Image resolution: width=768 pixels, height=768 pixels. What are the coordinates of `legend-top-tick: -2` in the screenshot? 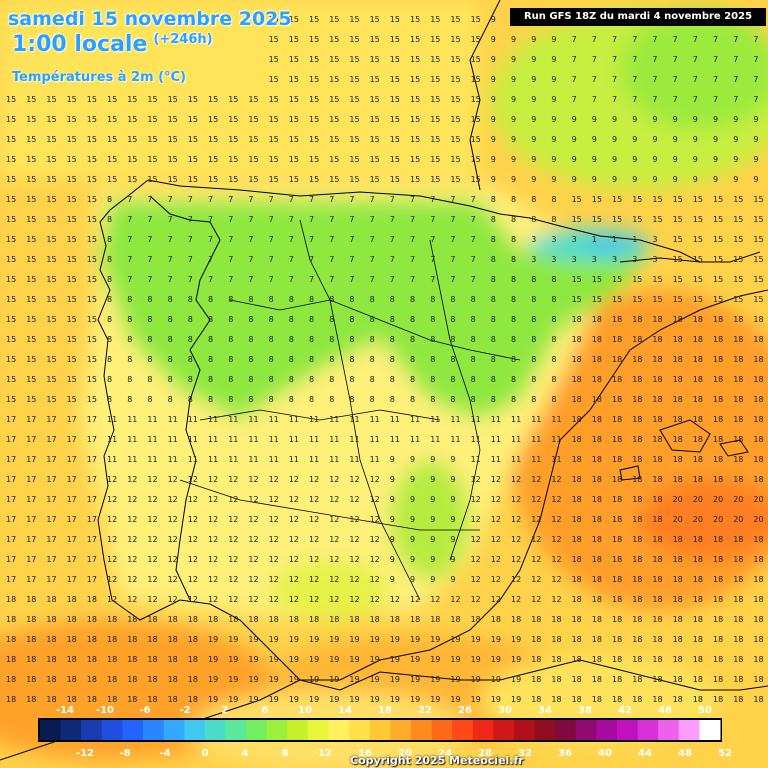 It's located at (184, 710).